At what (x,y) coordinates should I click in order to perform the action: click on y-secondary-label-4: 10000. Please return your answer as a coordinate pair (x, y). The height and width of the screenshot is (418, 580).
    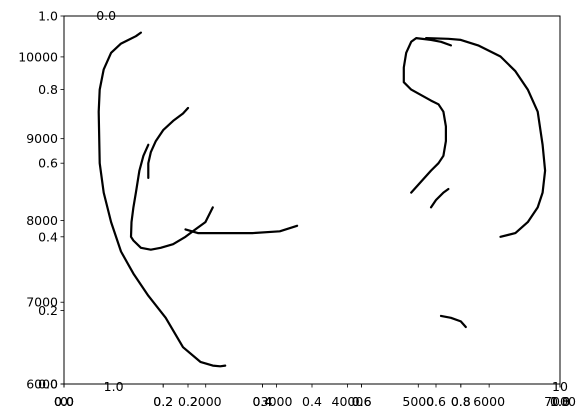
    Looking at the image, I should click on (38, 56).